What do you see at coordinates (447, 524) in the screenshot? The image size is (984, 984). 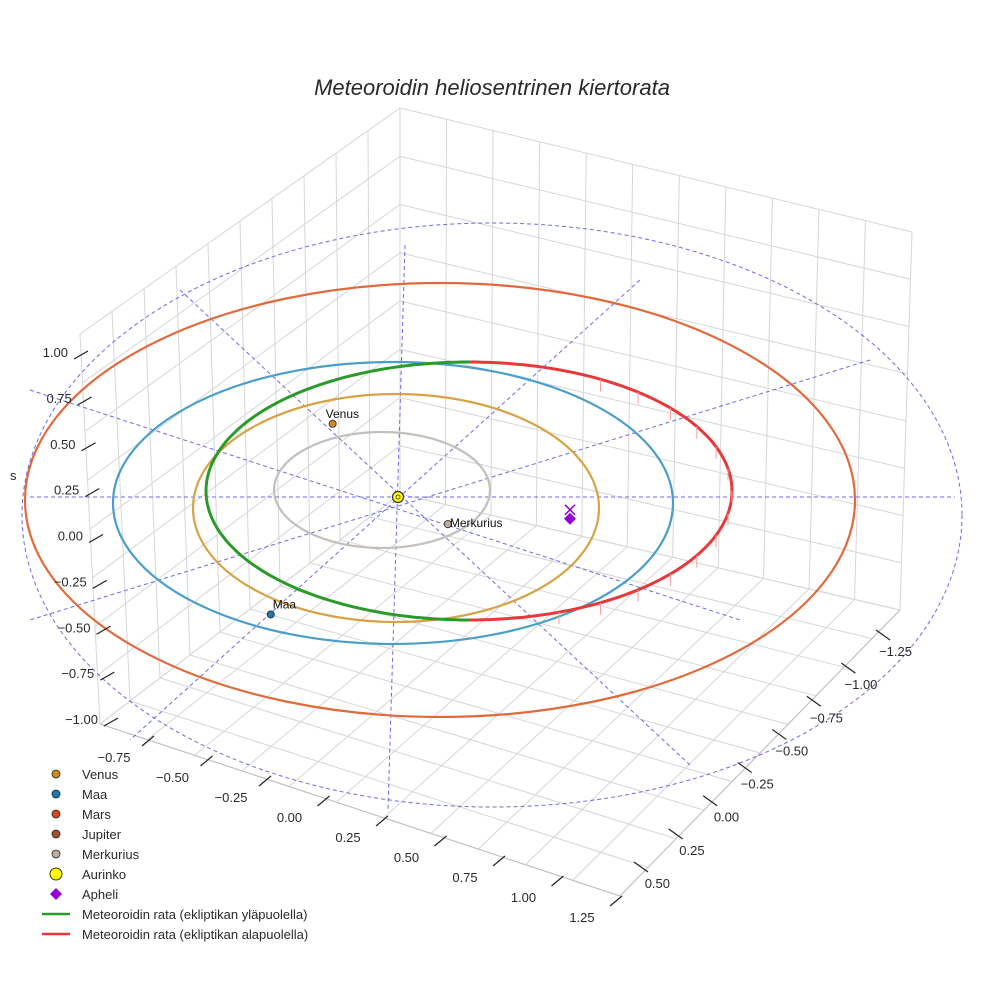 I see `merkurius-marker` at bounding box center [447, 524].